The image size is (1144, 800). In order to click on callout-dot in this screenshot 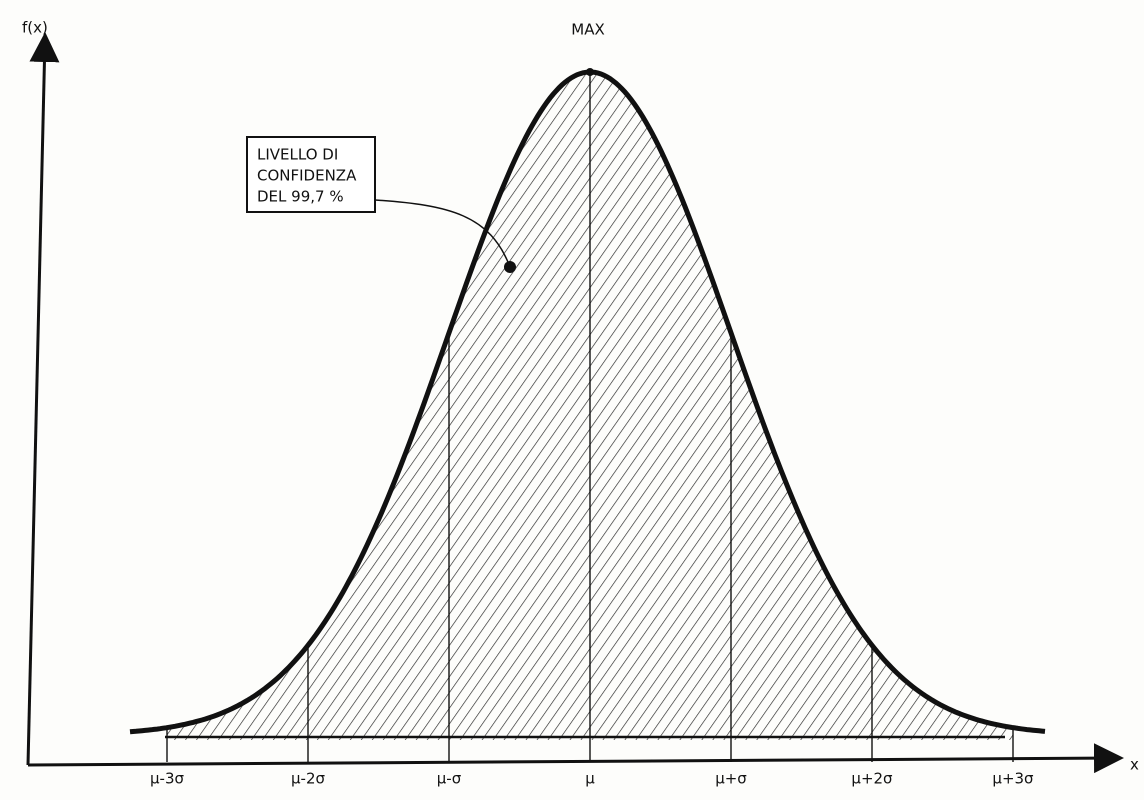, I will do `click(510, 267)`.